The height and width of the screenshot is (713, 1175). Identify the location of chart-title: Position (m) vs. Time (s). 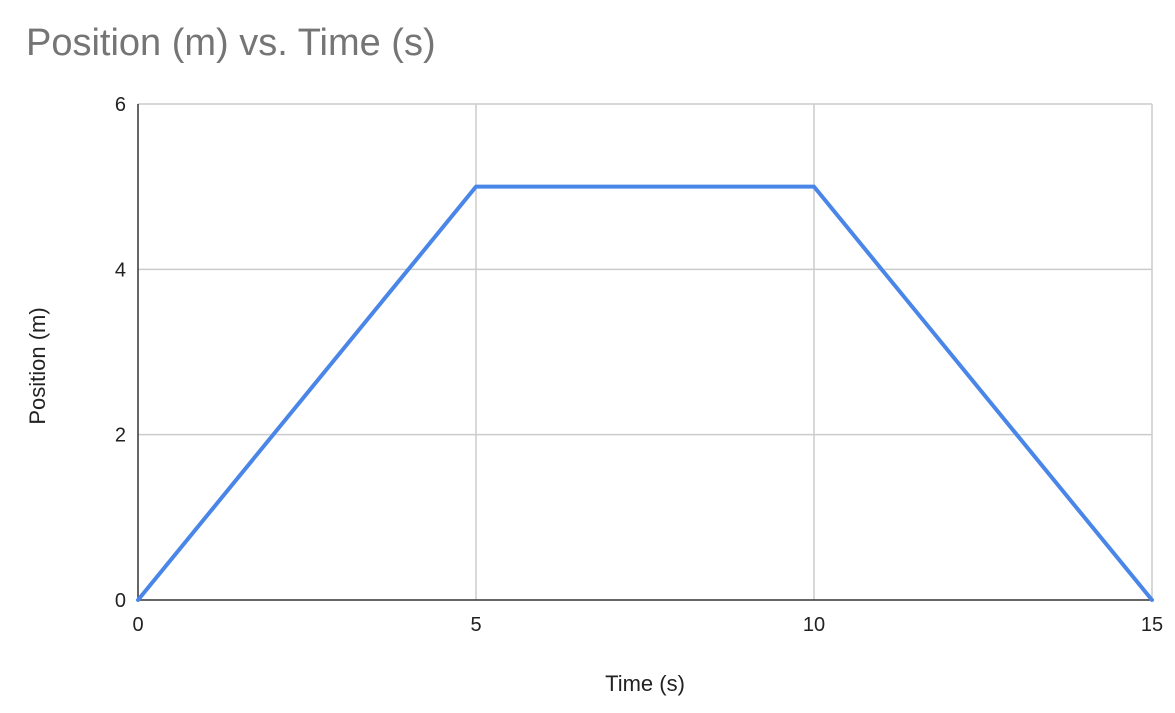
(231, 43).